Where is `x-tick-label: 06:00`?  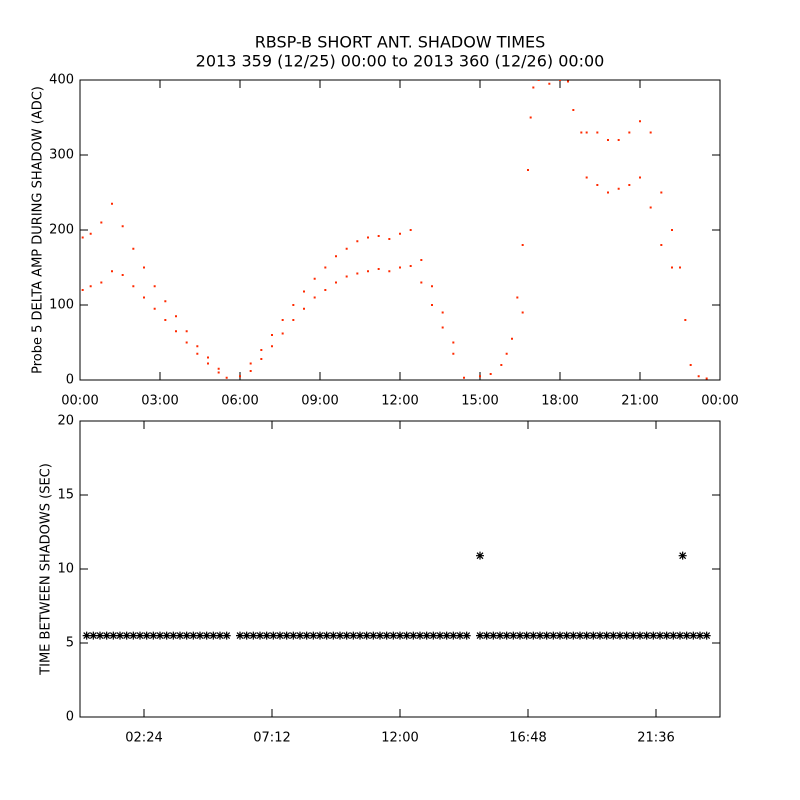
x-tick-label: 06:00 is located at coordinates (239, 401).